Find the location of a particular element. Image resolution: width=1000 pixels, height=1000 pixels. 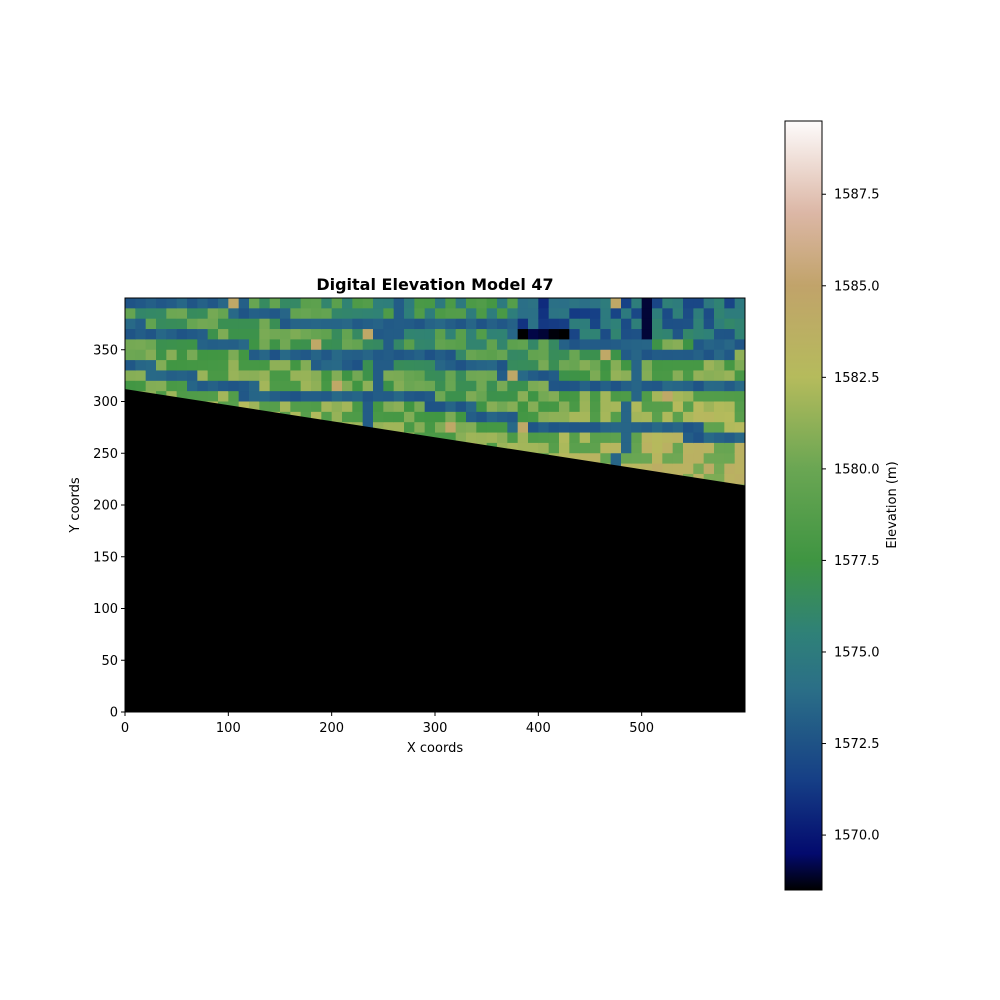

heatmap-image is located at coordinates (435, 402).